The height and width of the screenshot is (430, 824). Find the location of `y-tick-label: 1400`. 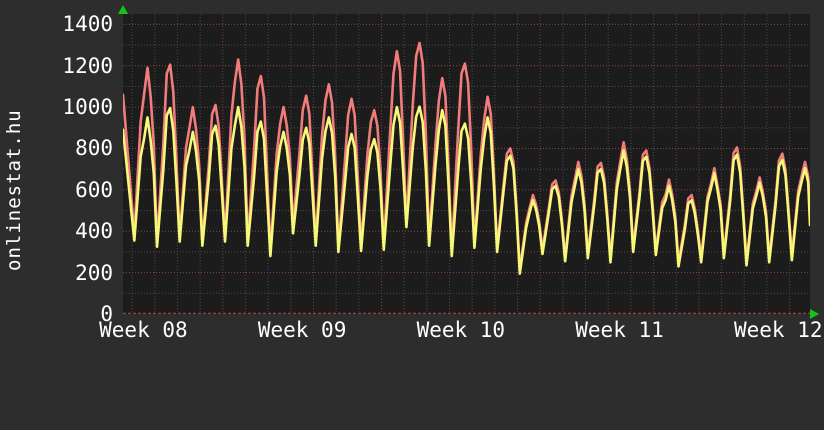

y-tick-label: 1400 is located at coordinates (87, 24).